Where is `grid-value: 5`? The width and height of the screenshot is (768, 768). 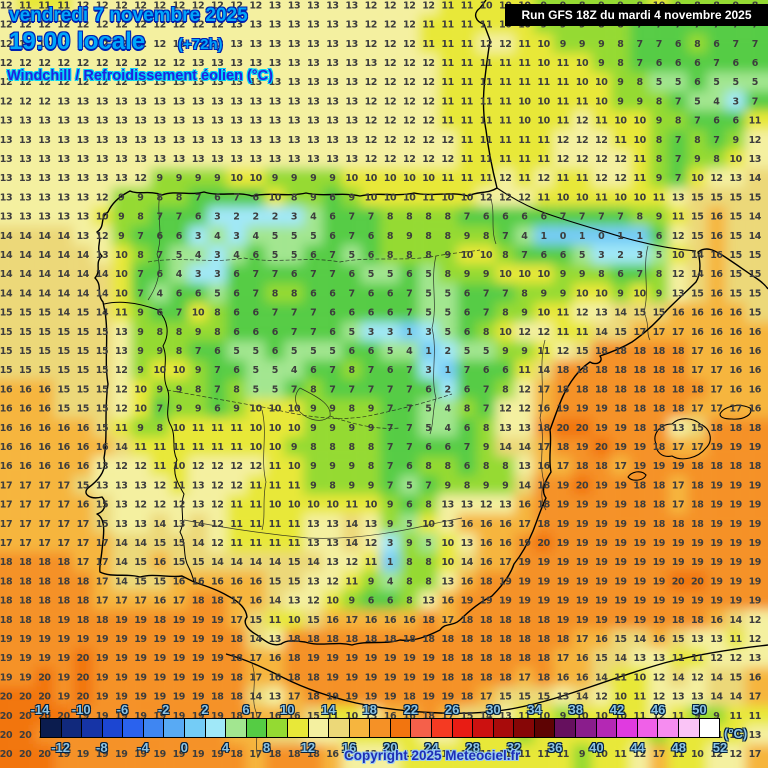 grid-value: 5 is located at coordinates (255, 370).